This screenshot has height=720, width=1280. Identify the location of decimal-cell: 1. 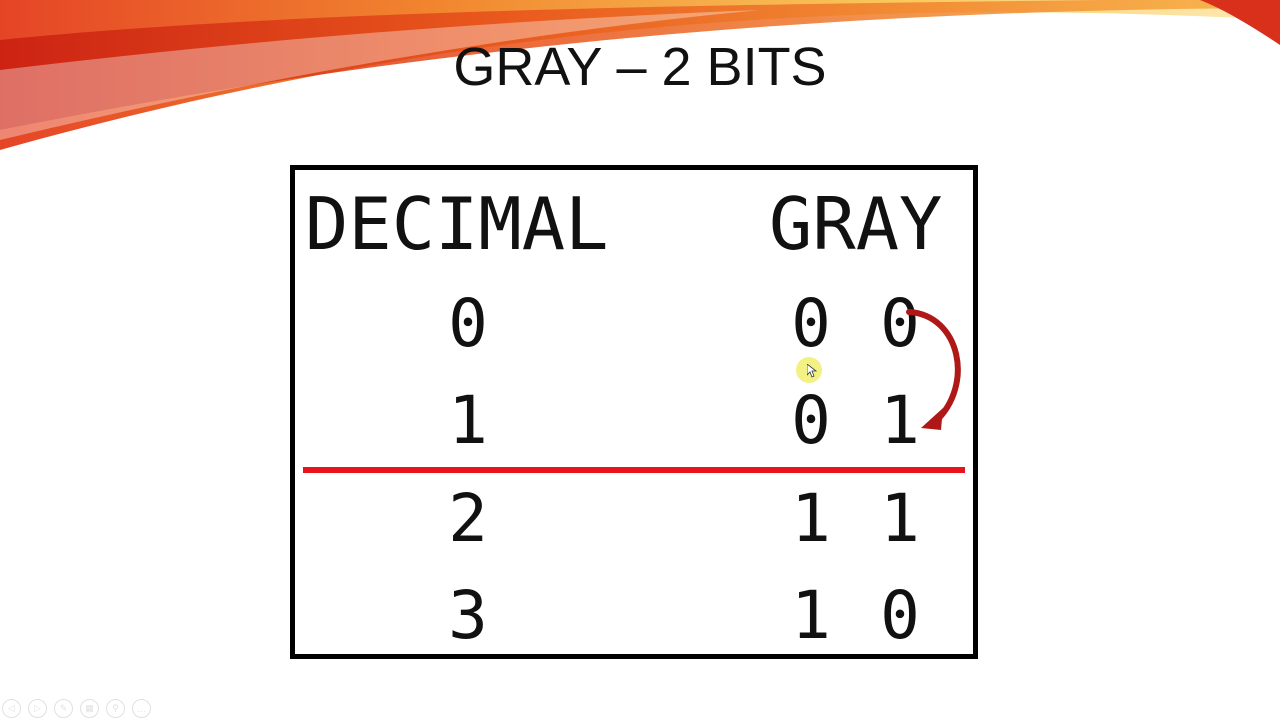
(468, 420).